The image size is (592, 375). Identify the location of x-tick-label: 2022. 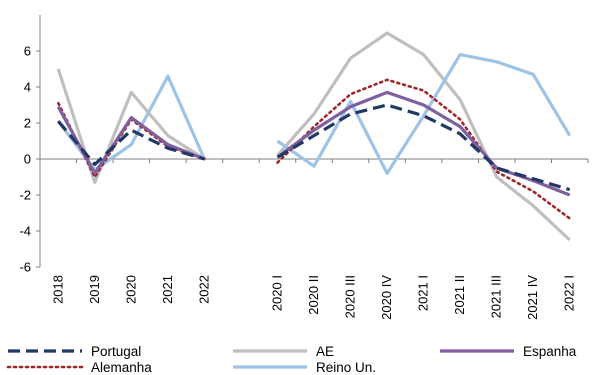
(203, 289).